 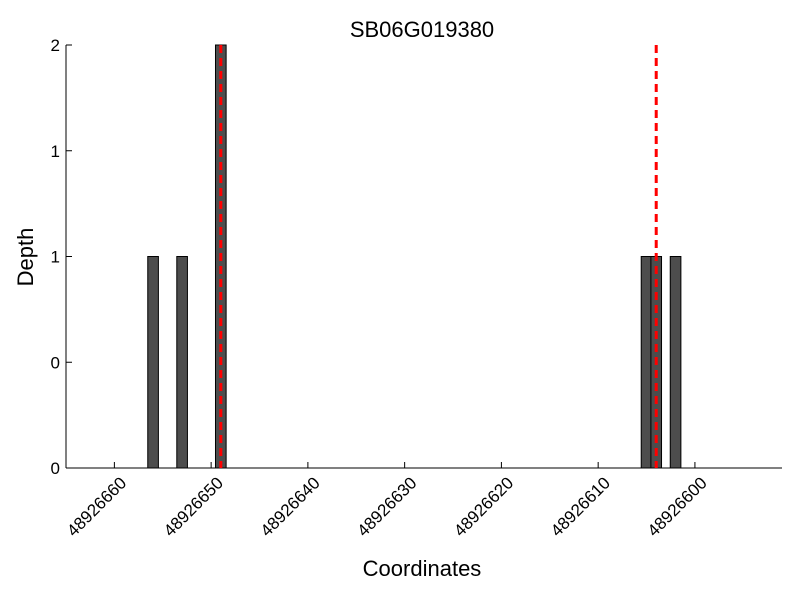 I want to click on x-tick-label: 48926610, so click(x=580, y=506).